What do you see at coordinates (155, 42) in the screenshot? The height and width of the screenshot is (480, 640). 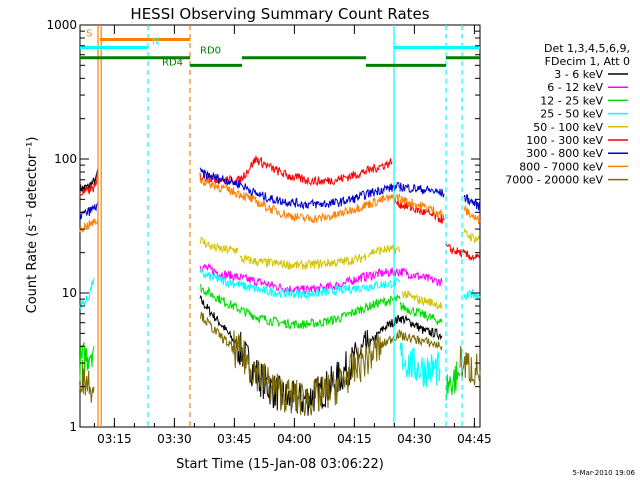 I see `flag-label-1: N` at bounding box center [155, 42].